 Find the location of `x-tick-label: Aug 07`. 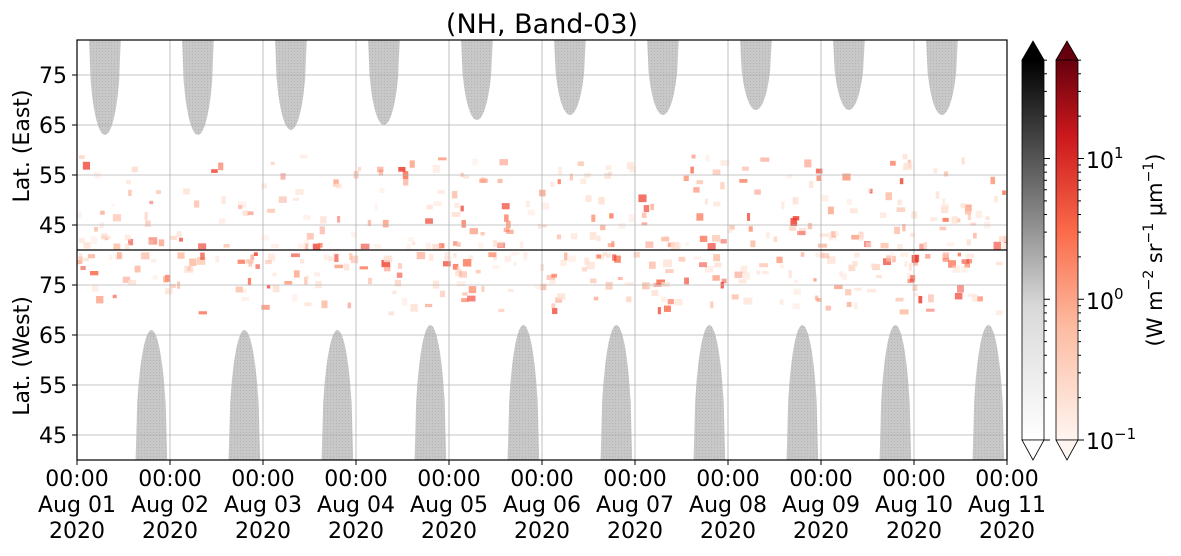

x-tick-label: Aug 07 is located at coordinates (635, 505).